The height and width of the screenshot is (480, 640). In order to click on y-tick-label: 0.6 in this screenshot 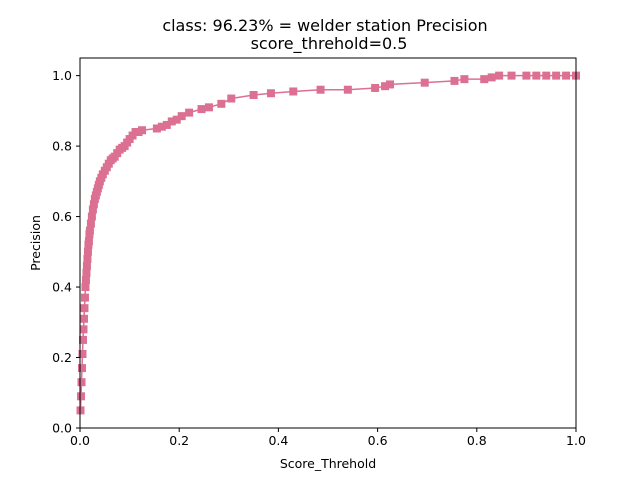, I will do `click(62, 216)`.